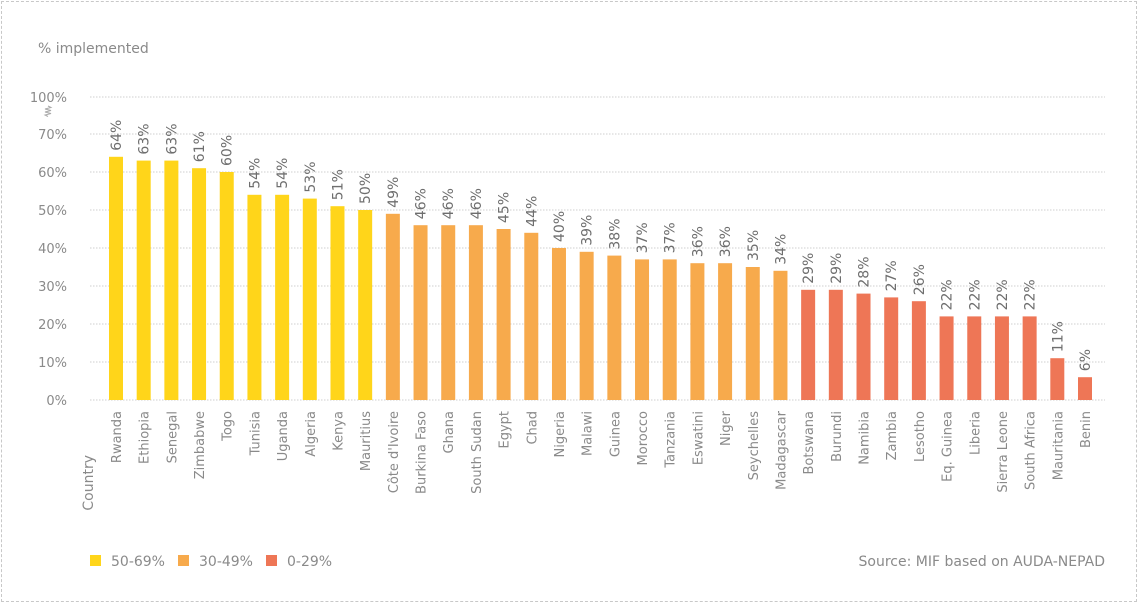  I want to click on y-tick-label: 100%, so click(48, 98).